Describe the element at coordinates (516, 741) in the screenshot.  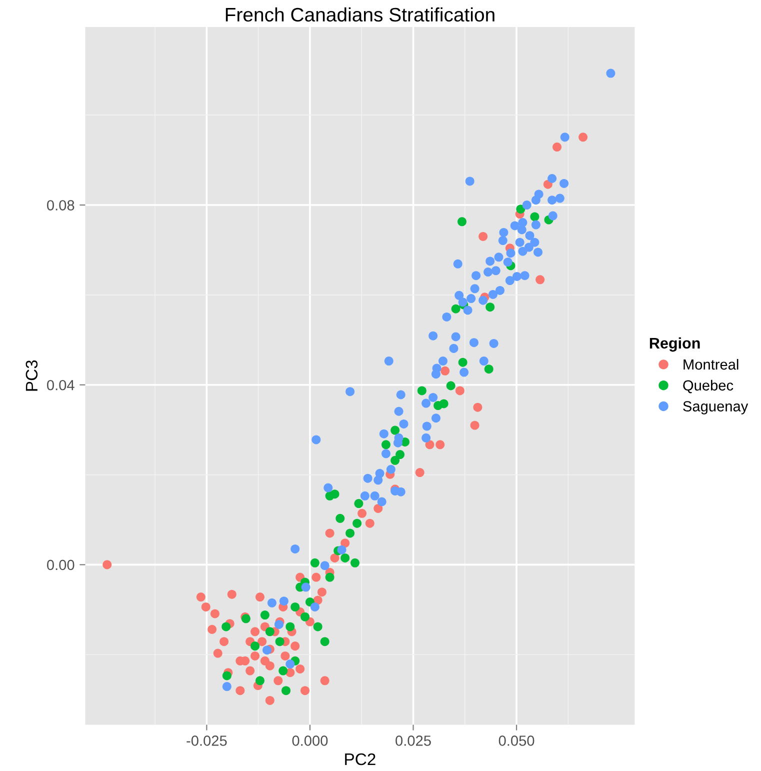
I see `x-tick-label: 0.050` at that location.